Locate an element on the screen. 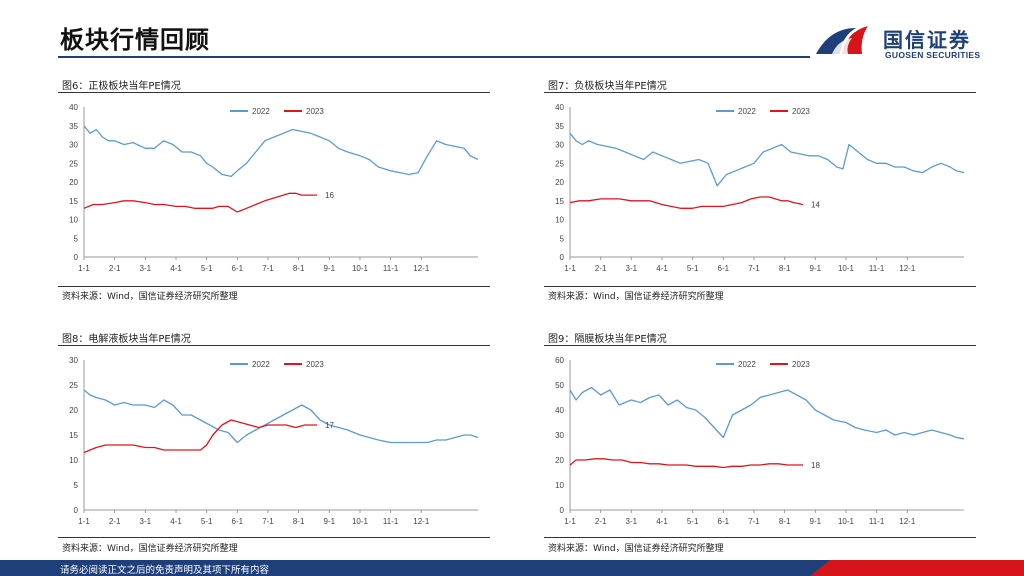 The width and height of the screenshot is (1024, 576). panel-2-rule is located at coordinates (760, 92).